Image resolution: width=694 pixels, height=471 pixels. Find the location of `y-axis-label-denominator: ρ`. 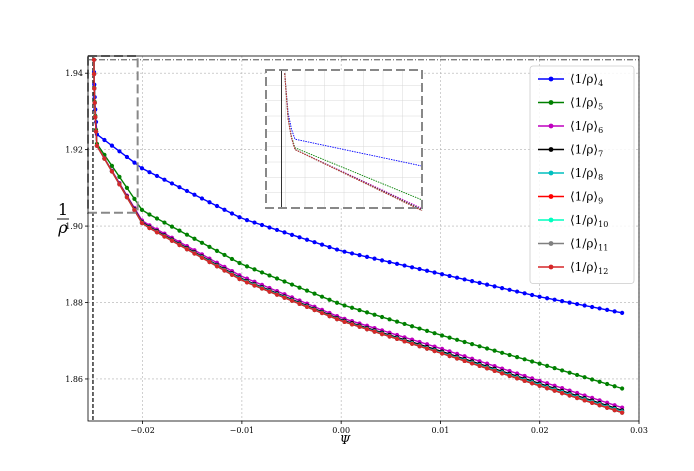

y-axis-label-denominator: ρ is located at coordinates (62, 227).